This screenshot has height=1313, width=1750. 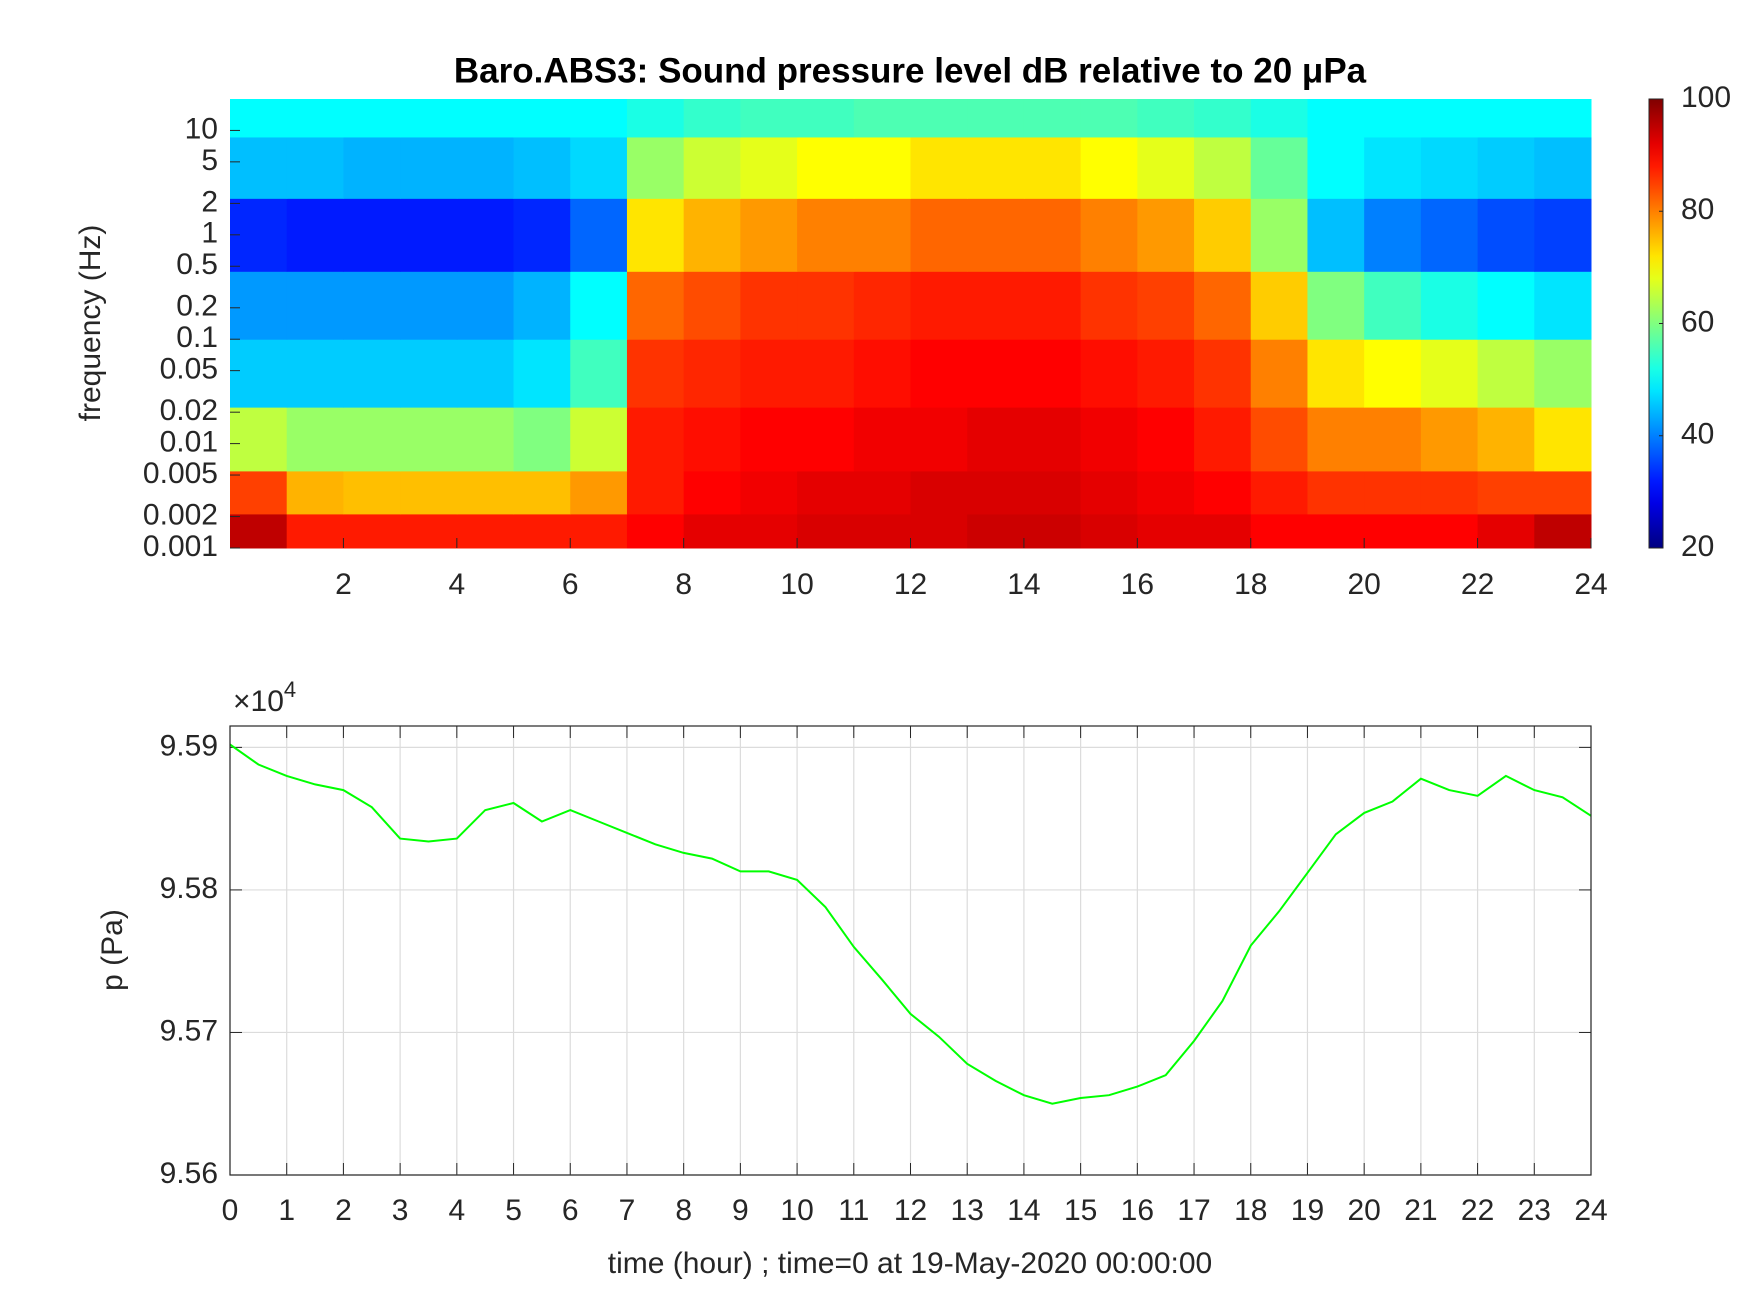 I want to click on y-tick-label: 0.01, so click(x=189, y=442).